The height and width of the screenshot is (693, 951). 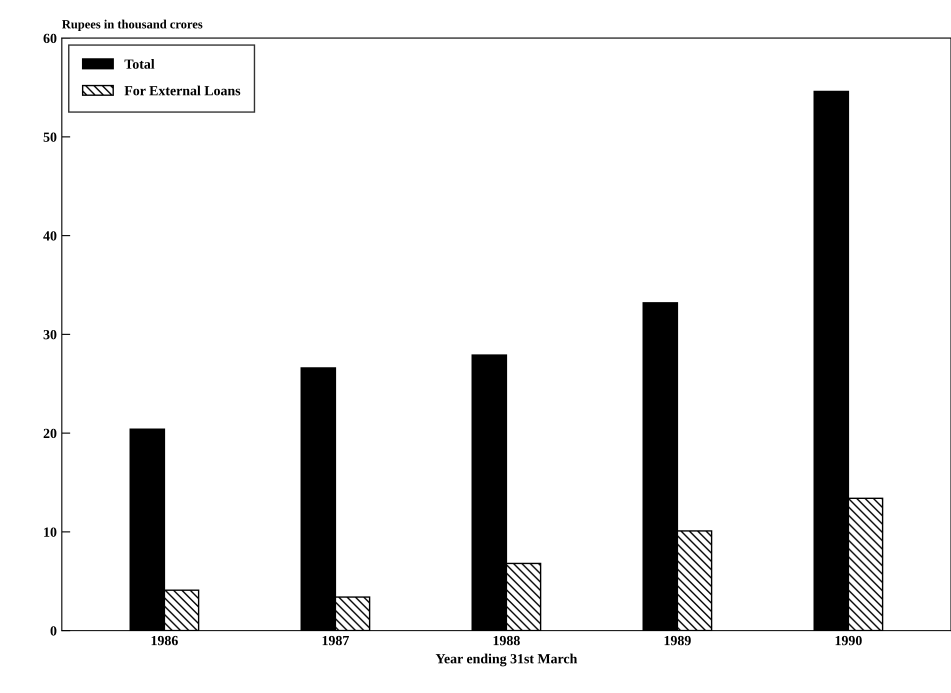 What do you see at coordinates (50, 433) in the screenshot?
I see `y-tick-label: 20` at bounding box center [50, 433].